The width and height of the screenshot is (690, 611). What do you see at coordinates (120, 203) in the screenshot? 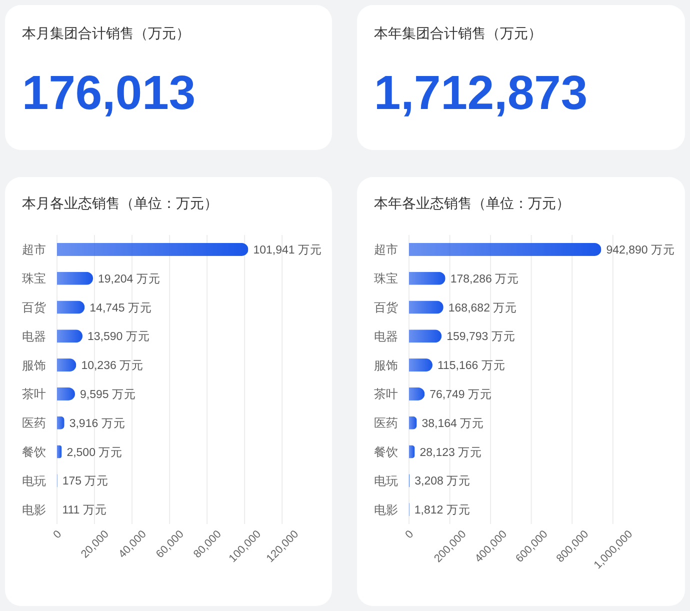
I see `chart-title: 本月各业态销售（单位：万元）` at bounding box center [120, 203].